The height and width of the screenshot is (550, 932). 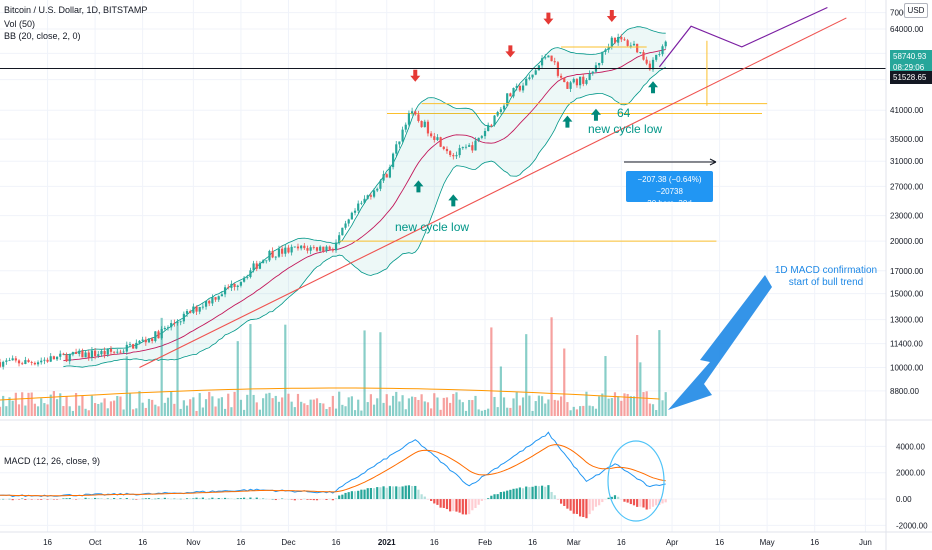 What do you see at coordinates (720, 342) in the screenshot?
I see `annotation-arrow` at bounding box center [720, 342].